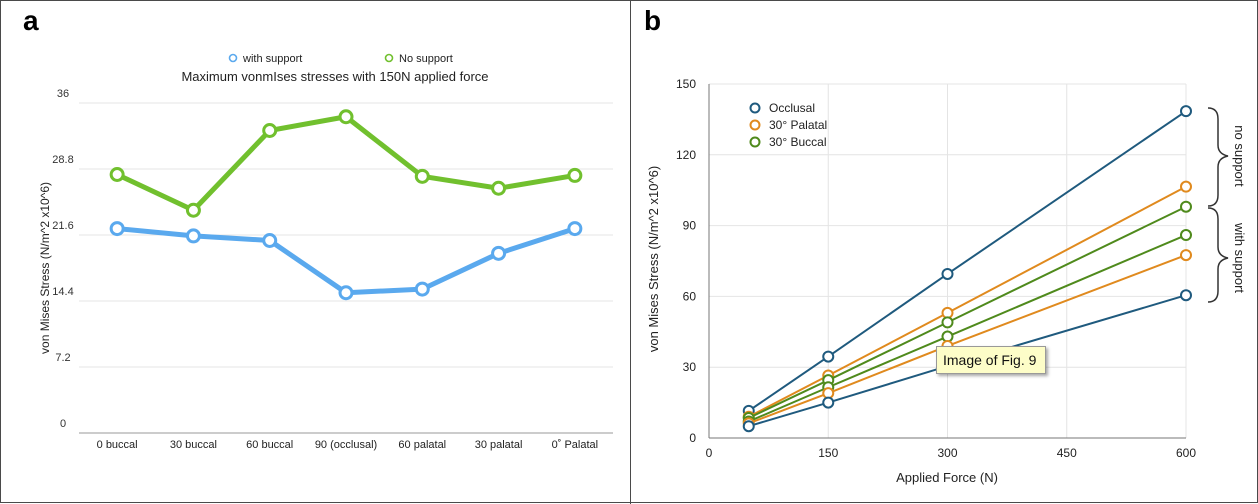 The image size is (1258, 504). What do you see at coordinates (947, 477) in the screenshot?
I see `x-axis-label: Applied Force (N)` at bounding box center [947, 477].